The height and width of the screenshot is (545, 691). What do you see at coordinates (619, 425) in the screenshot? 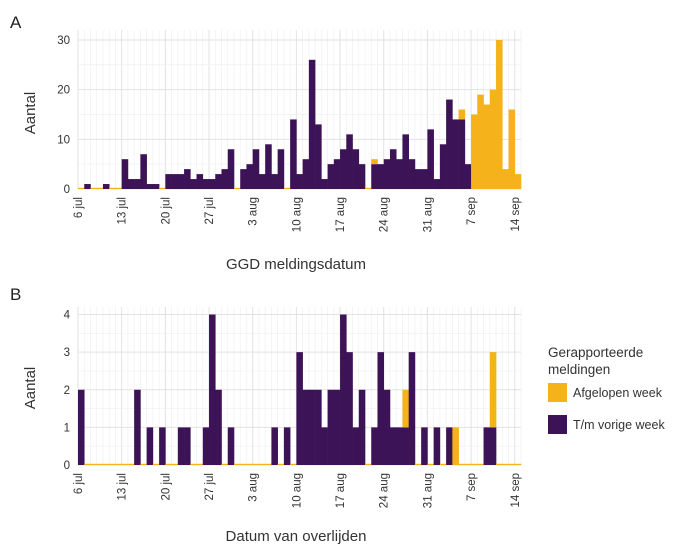
I see `legend-label-vorige-week: T/m vorige week` at bounding box center [619, 425].